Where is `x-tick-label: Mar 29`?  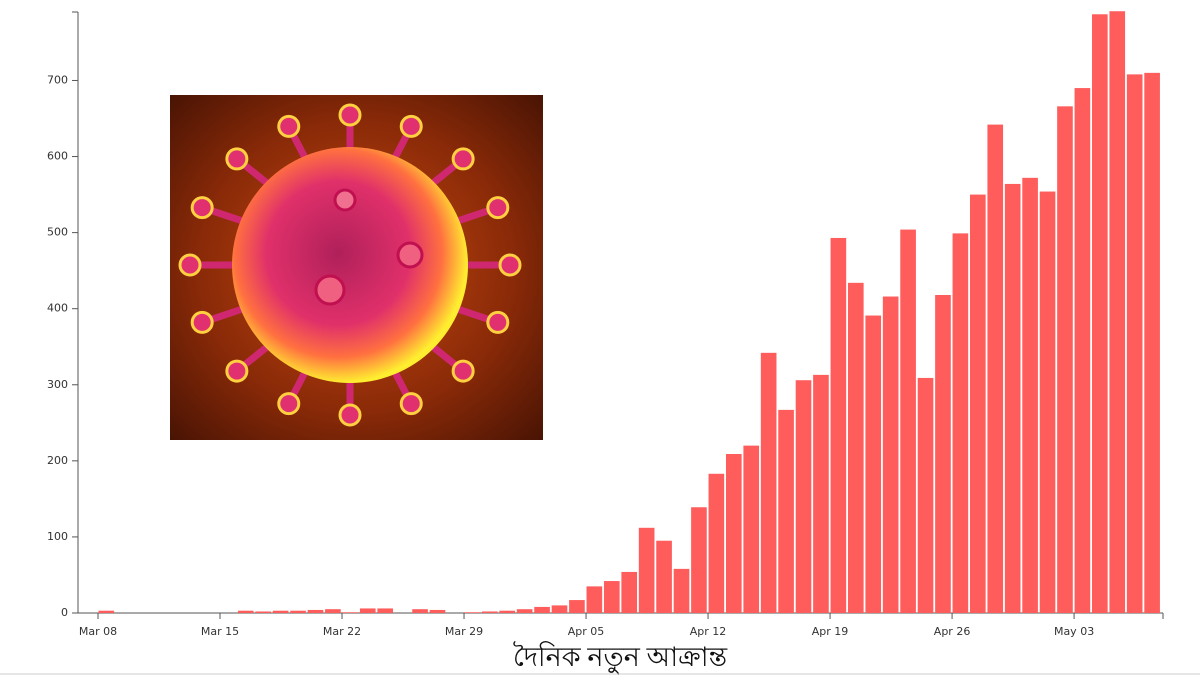 x-tick-label: Mar 29 is located at coordinates (464, 631).